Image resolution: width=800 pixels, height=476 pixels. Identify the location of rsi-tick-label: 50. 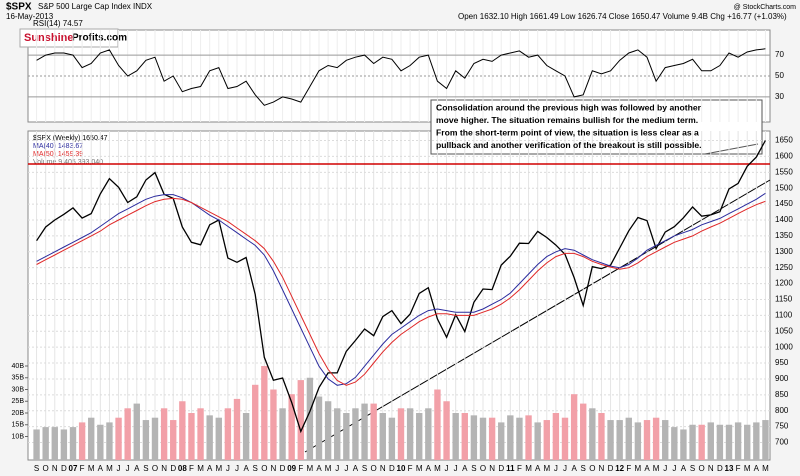
(779, 75).